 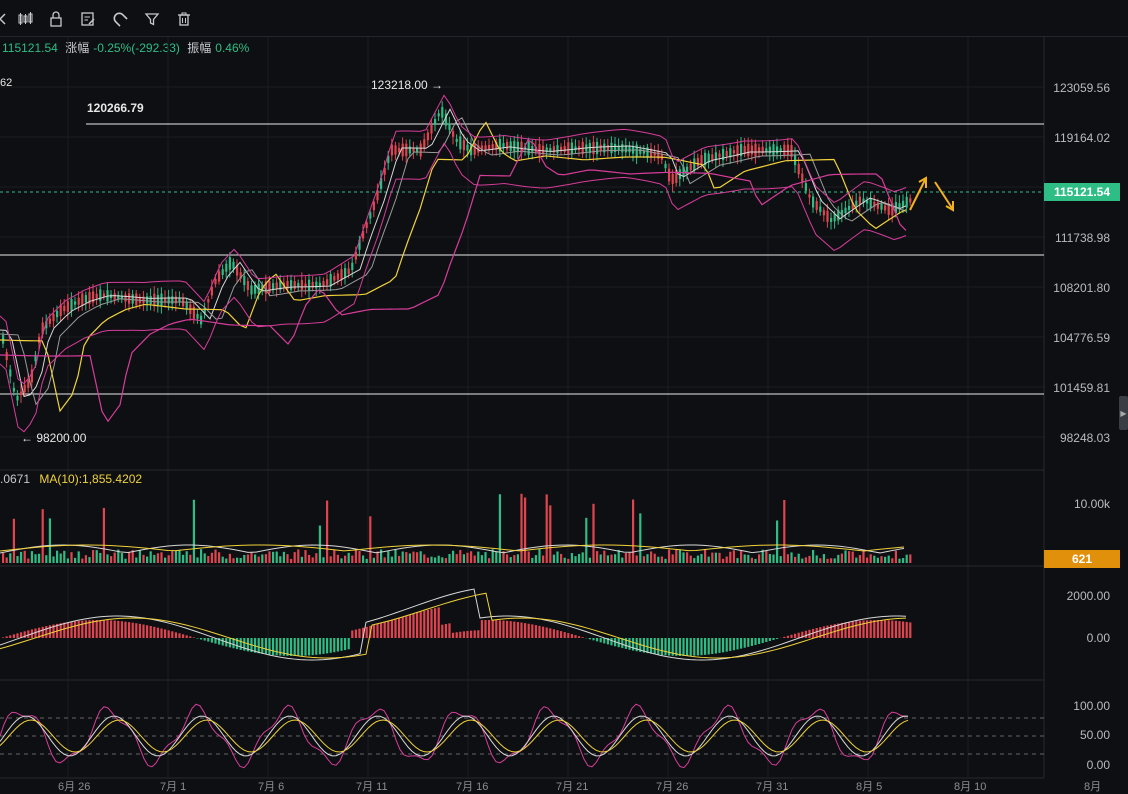 I want to click on price-tick: 123059.56, so click(x=1081, y=88).